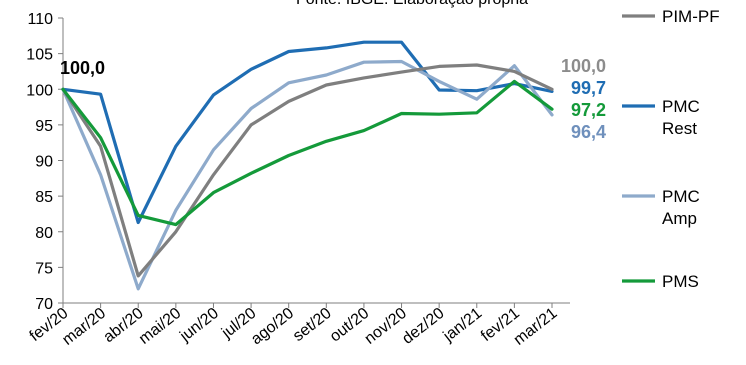 This screenshot has height=365, width=746. I want to click on x-tick-label: mar/20, so click(84, 327).